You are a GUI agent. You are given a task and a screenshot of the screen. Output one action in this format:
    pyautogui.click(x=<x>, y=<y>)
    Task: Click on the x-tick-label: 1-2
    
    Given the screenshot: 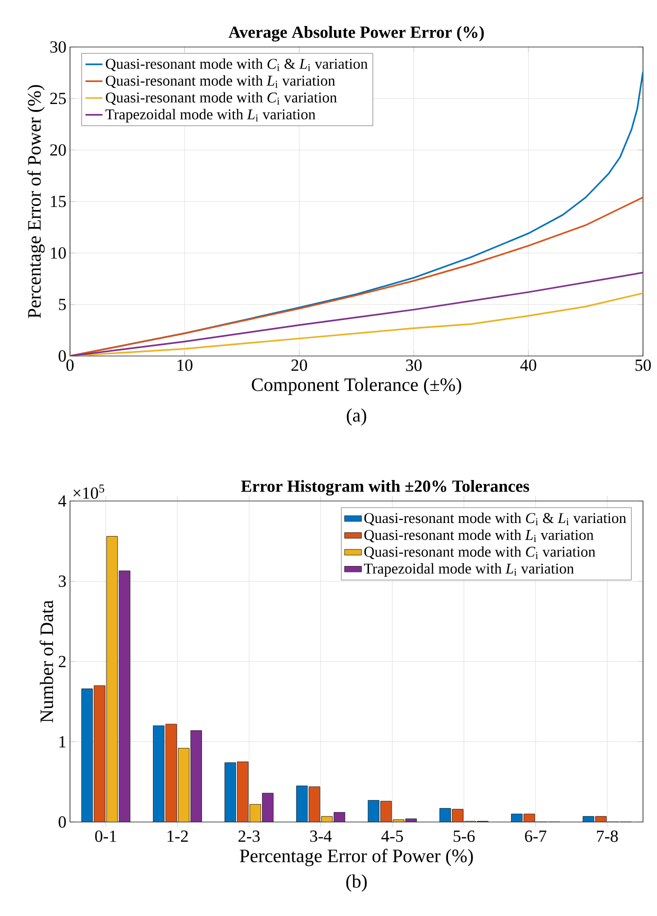 What is the action you would take?
    pyautogui.click(x=178, y=836)
    